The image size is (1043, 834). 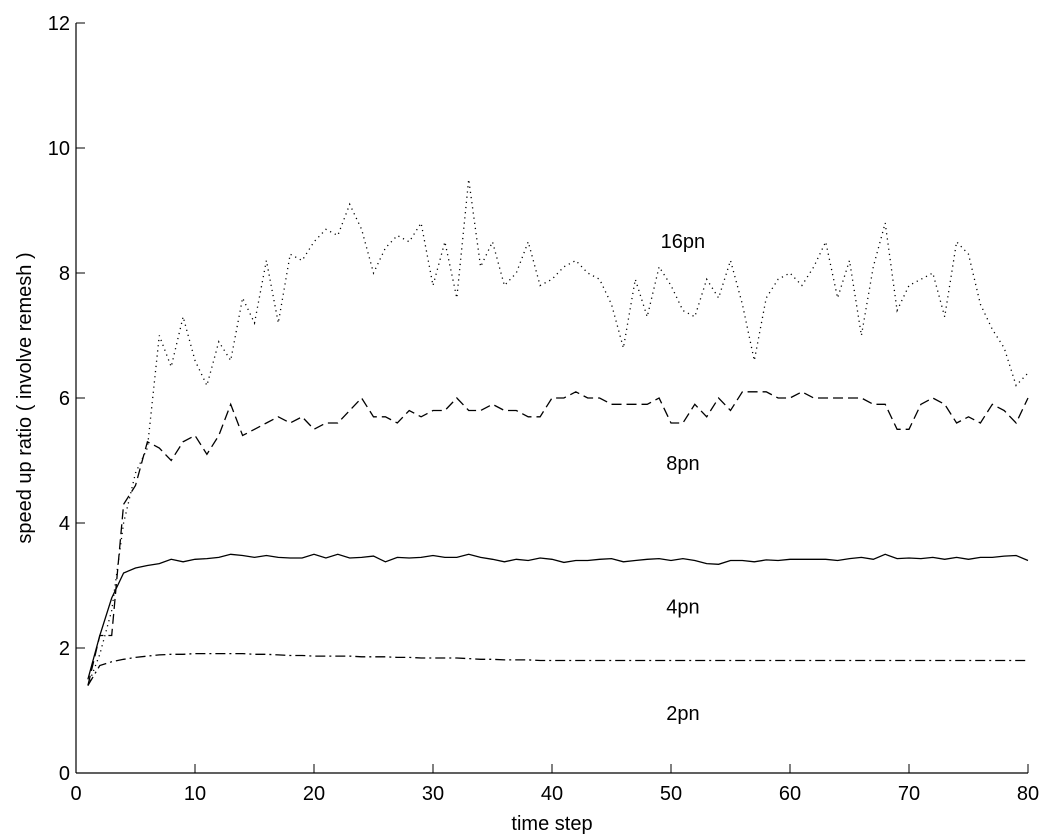 What do you see at coordinates (25, 397) in the screenshot?
I see `y-axis-title: speed up ratio ( involve remesh )` at bounding box center [25, 397].